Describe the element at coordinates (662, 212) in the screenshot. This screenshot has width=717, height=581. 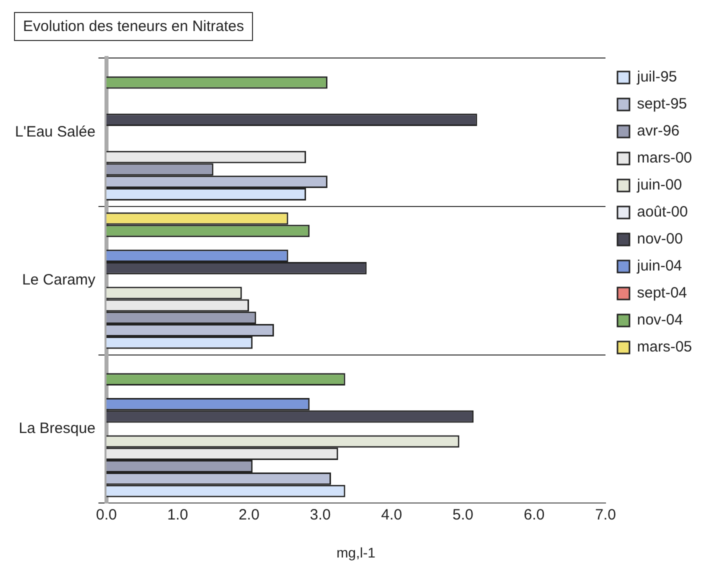
I see `legend-label: août-00` at that location.